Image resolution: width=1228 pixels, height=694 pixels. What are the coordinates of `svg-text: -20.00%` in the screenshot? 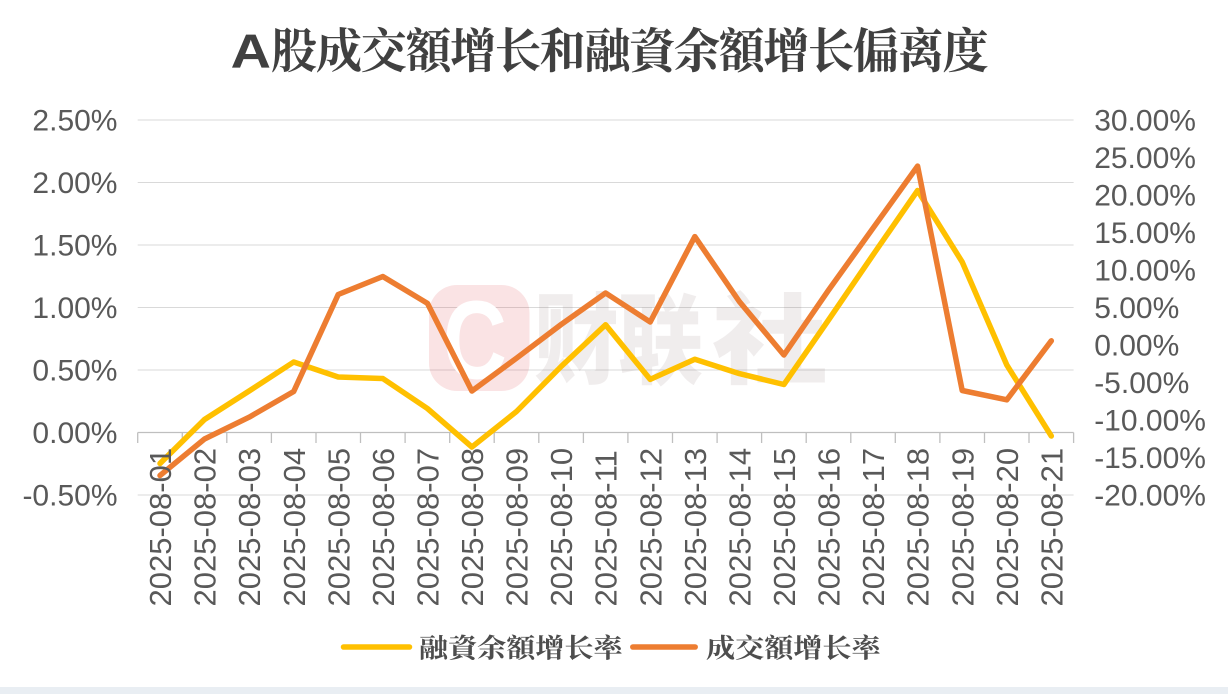 It's located at (1150, 496).